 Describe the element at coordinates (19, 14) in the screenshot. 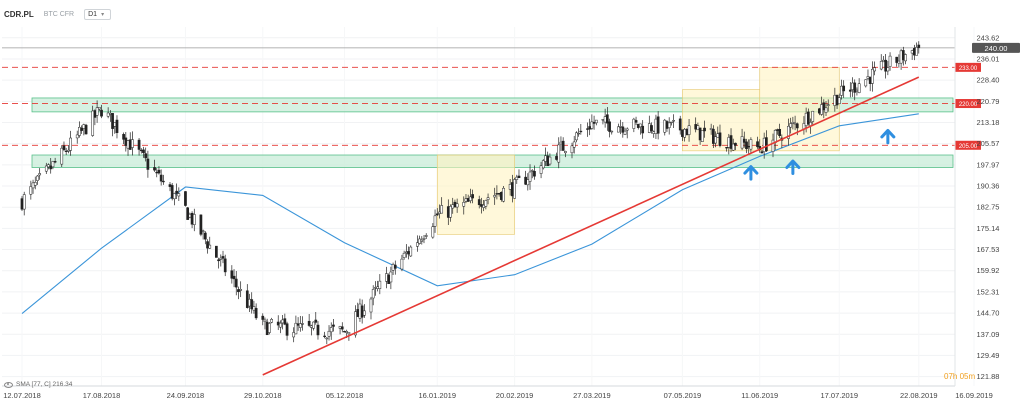

I see `symbol-label: CDR.PL` at that location.